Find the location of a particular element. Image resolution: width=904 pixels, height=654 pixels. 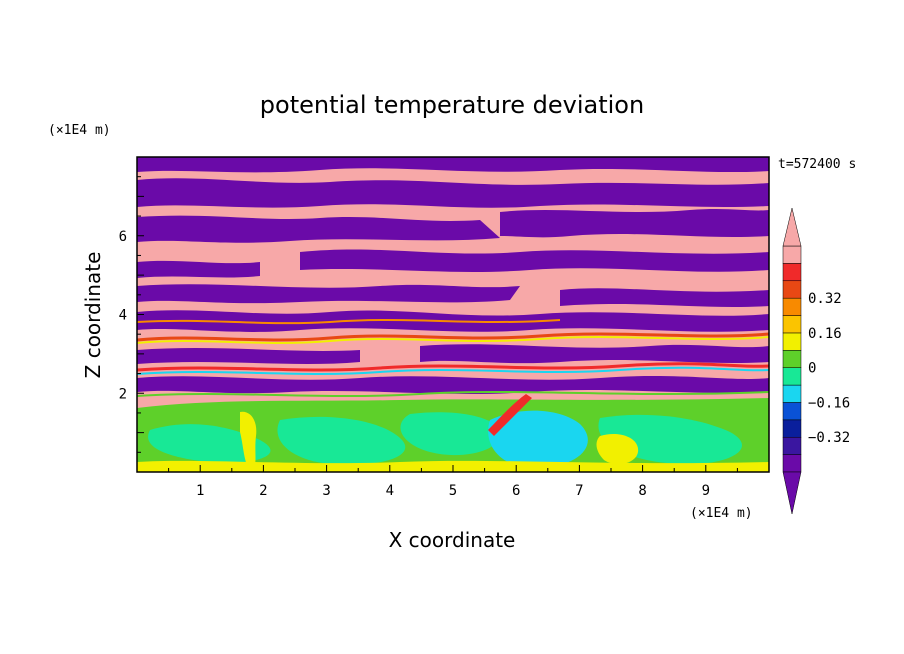

y-axis-label: Z coordinate is located at coordinates (93, 315).